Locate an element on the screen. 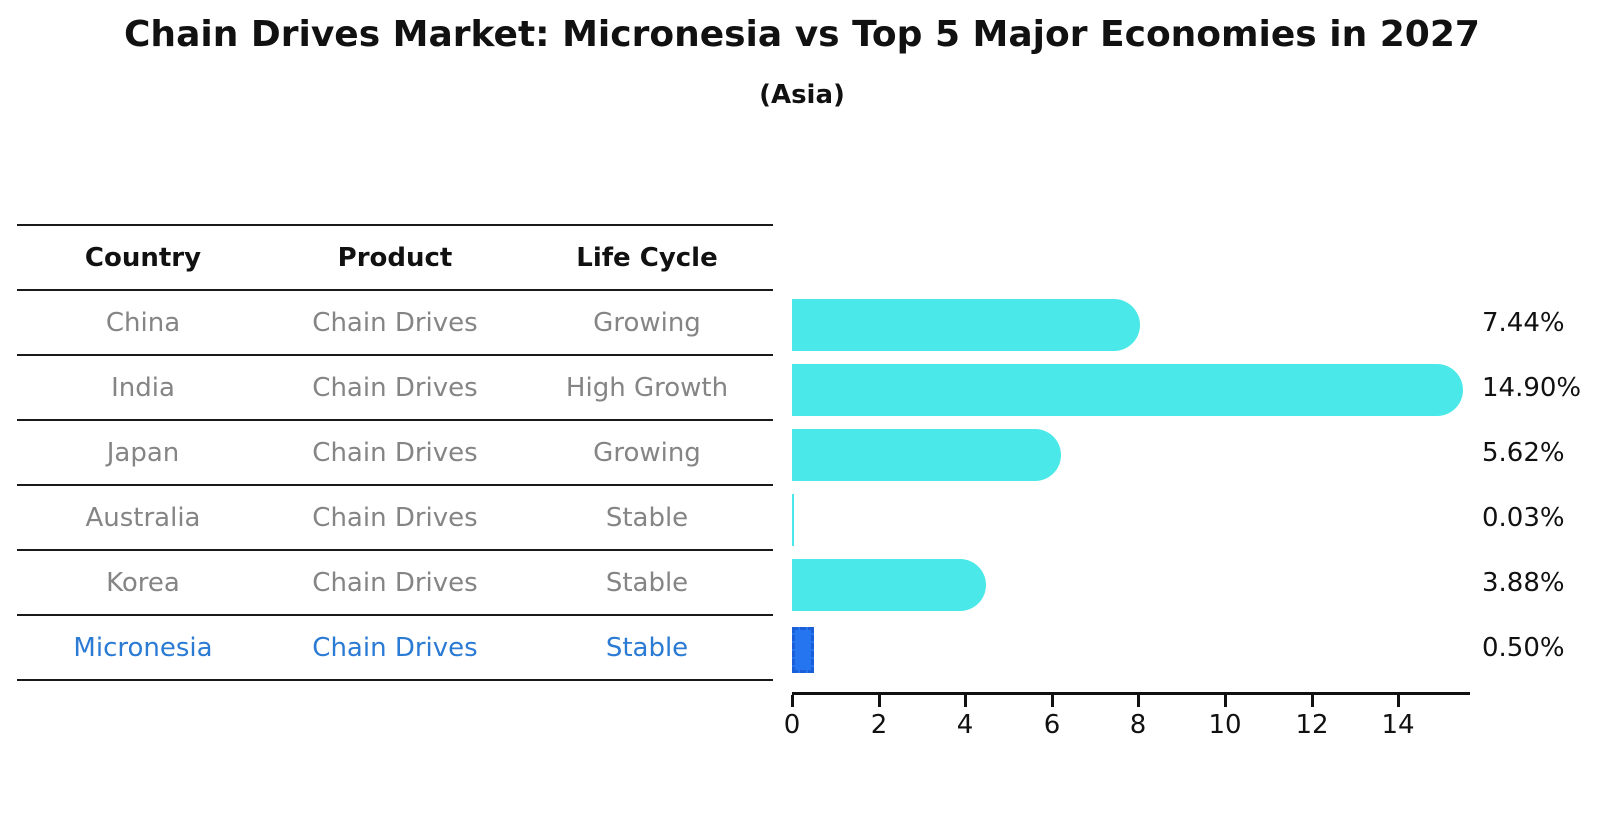  chart-subtitle: (Asia) is located at coordinates (802, 95).